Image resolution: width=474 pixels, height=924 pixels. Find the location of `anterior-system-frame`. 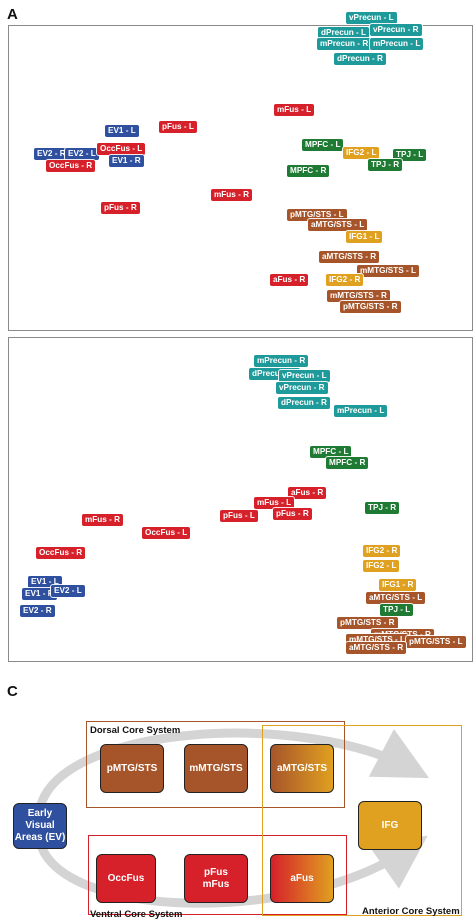

anterior-system-frame is located at coordinates (362, 820).